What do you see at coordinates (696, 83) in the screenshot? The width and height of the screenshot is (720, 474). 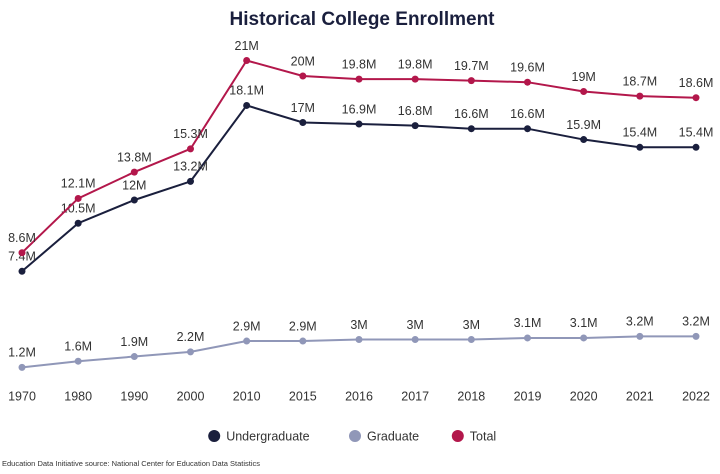 I see `data-label: 18.6M` at bounding box center [696, 83].